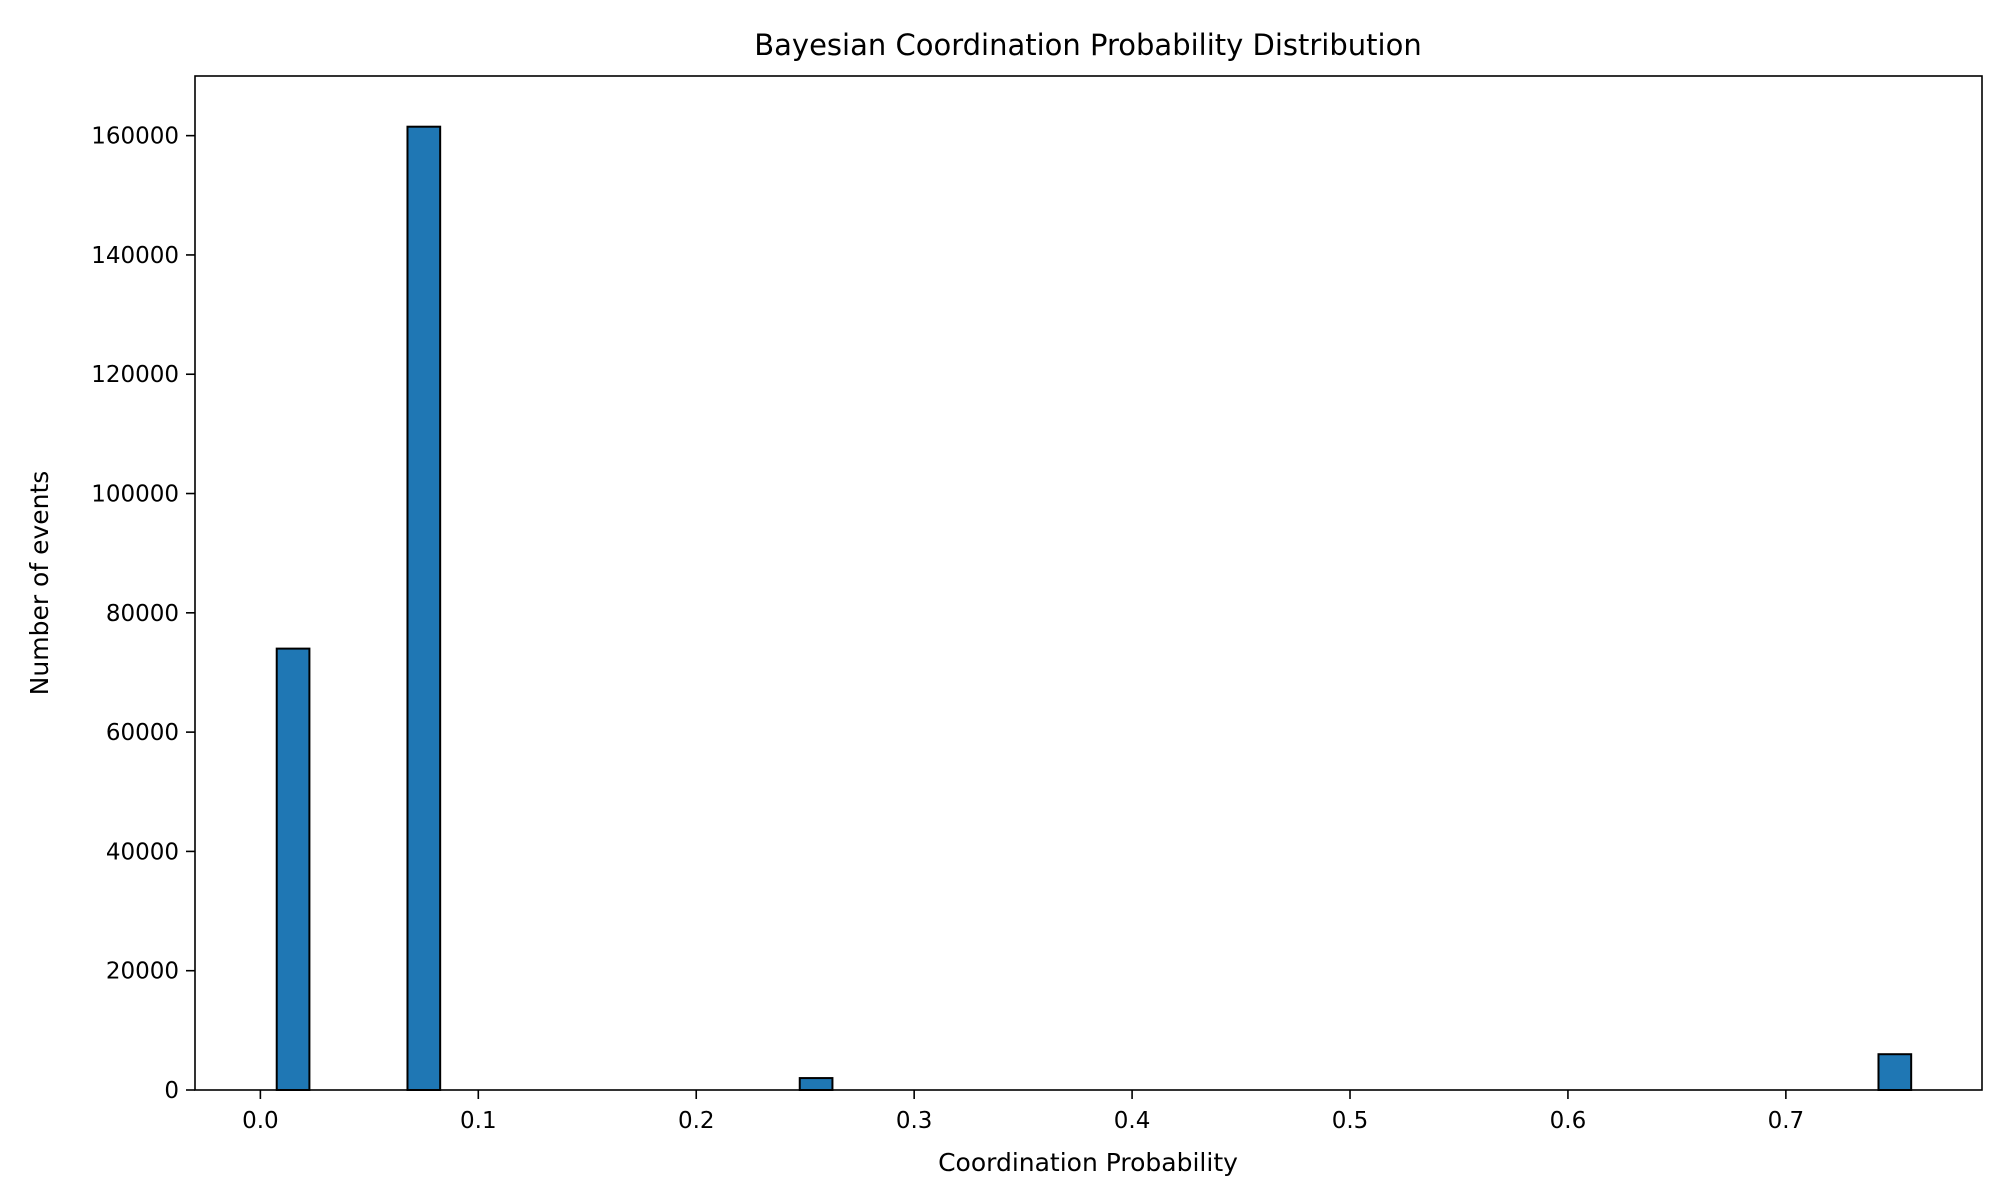 The width and height of the screenshot is (2000, 1200). Describe the element at coordinates (696, 1121) in the screenshot. I see `x-tick-label: 0.2` at that location.